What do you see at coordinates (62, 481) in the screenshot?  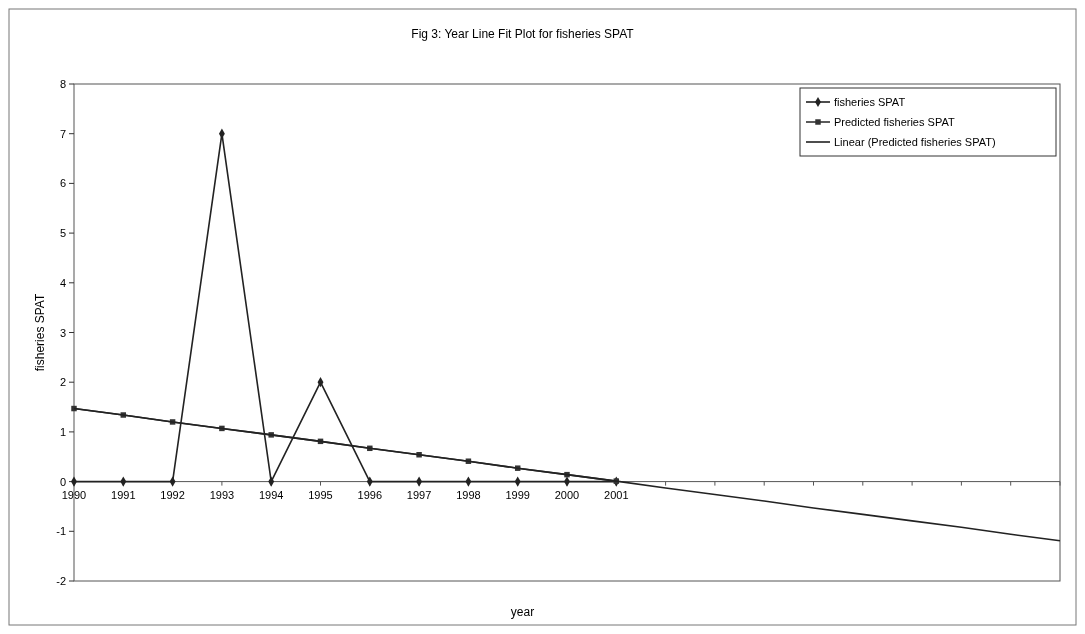 I see `y-tick-label: 0` at bounding box center [62, 481].